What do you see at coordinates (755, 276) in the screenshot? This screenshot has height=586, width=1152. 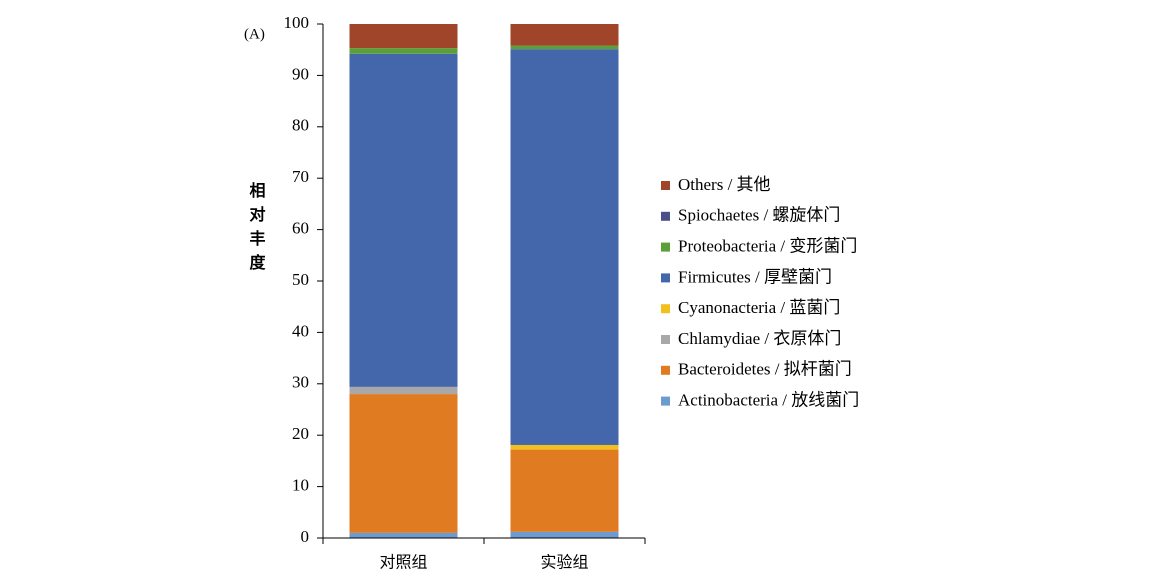 I see `legend-label: Firmicutes / 厚壁菌门` at bounding box center [755, 276].